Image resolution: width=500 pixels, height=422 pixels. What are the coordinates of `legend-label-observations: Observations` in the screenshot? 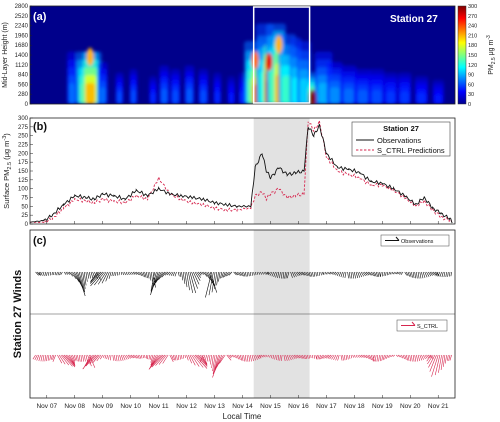 It's located at (399, 140).